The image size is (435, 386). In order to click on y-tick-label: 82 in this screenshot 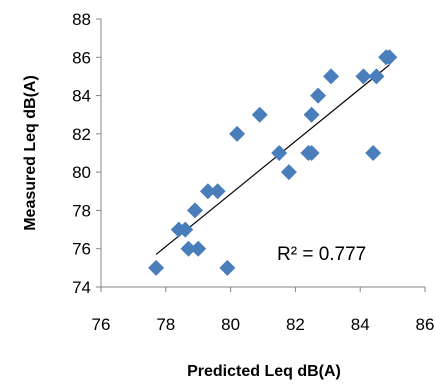, I will do `click(81, 134)`.